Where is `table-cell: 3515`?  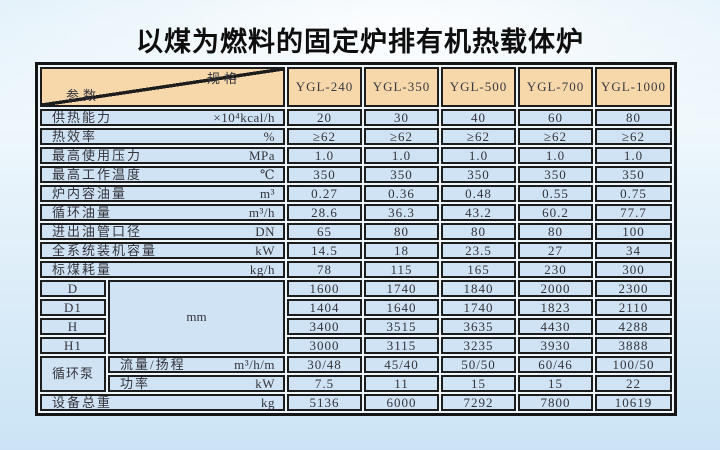
table-cell: 3515 is located at coordinates (401, 326).